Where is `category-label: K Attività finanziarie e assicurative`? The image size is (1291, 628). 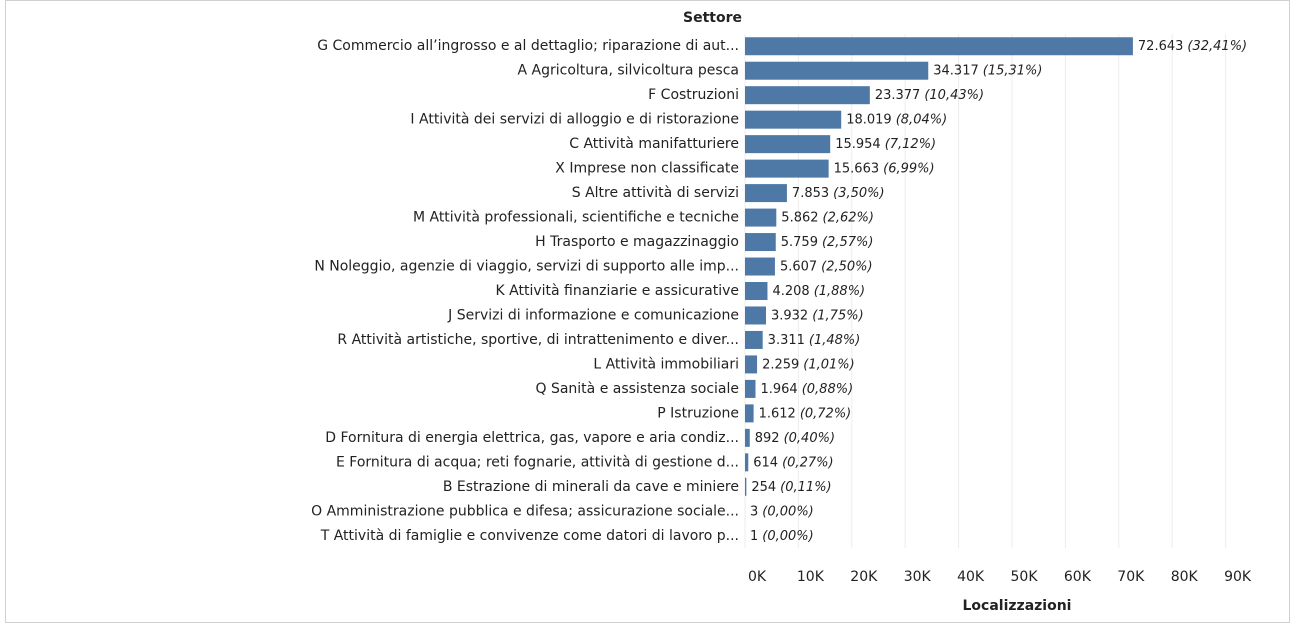
category-label: K Attività finanziarie e assicurative is located at coordinates (618, 291).